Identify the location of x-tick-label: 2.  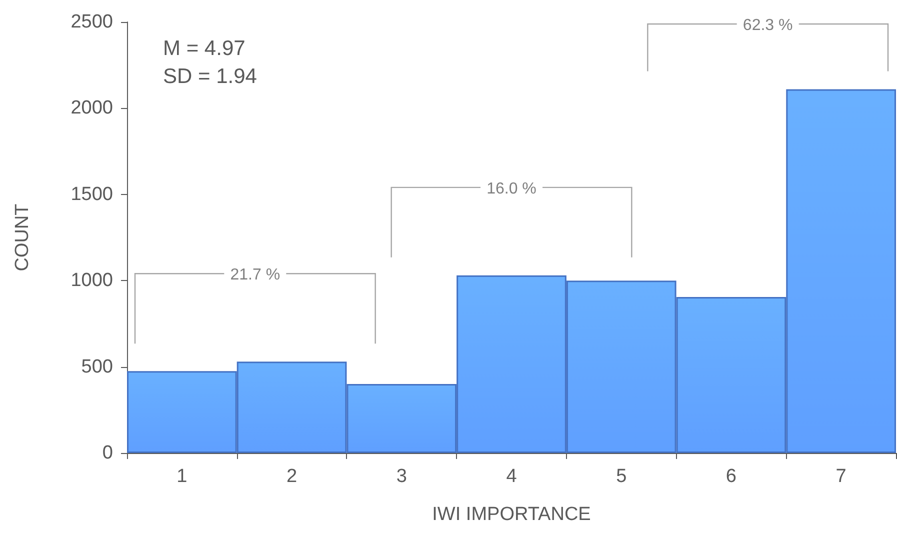
(292, 476).